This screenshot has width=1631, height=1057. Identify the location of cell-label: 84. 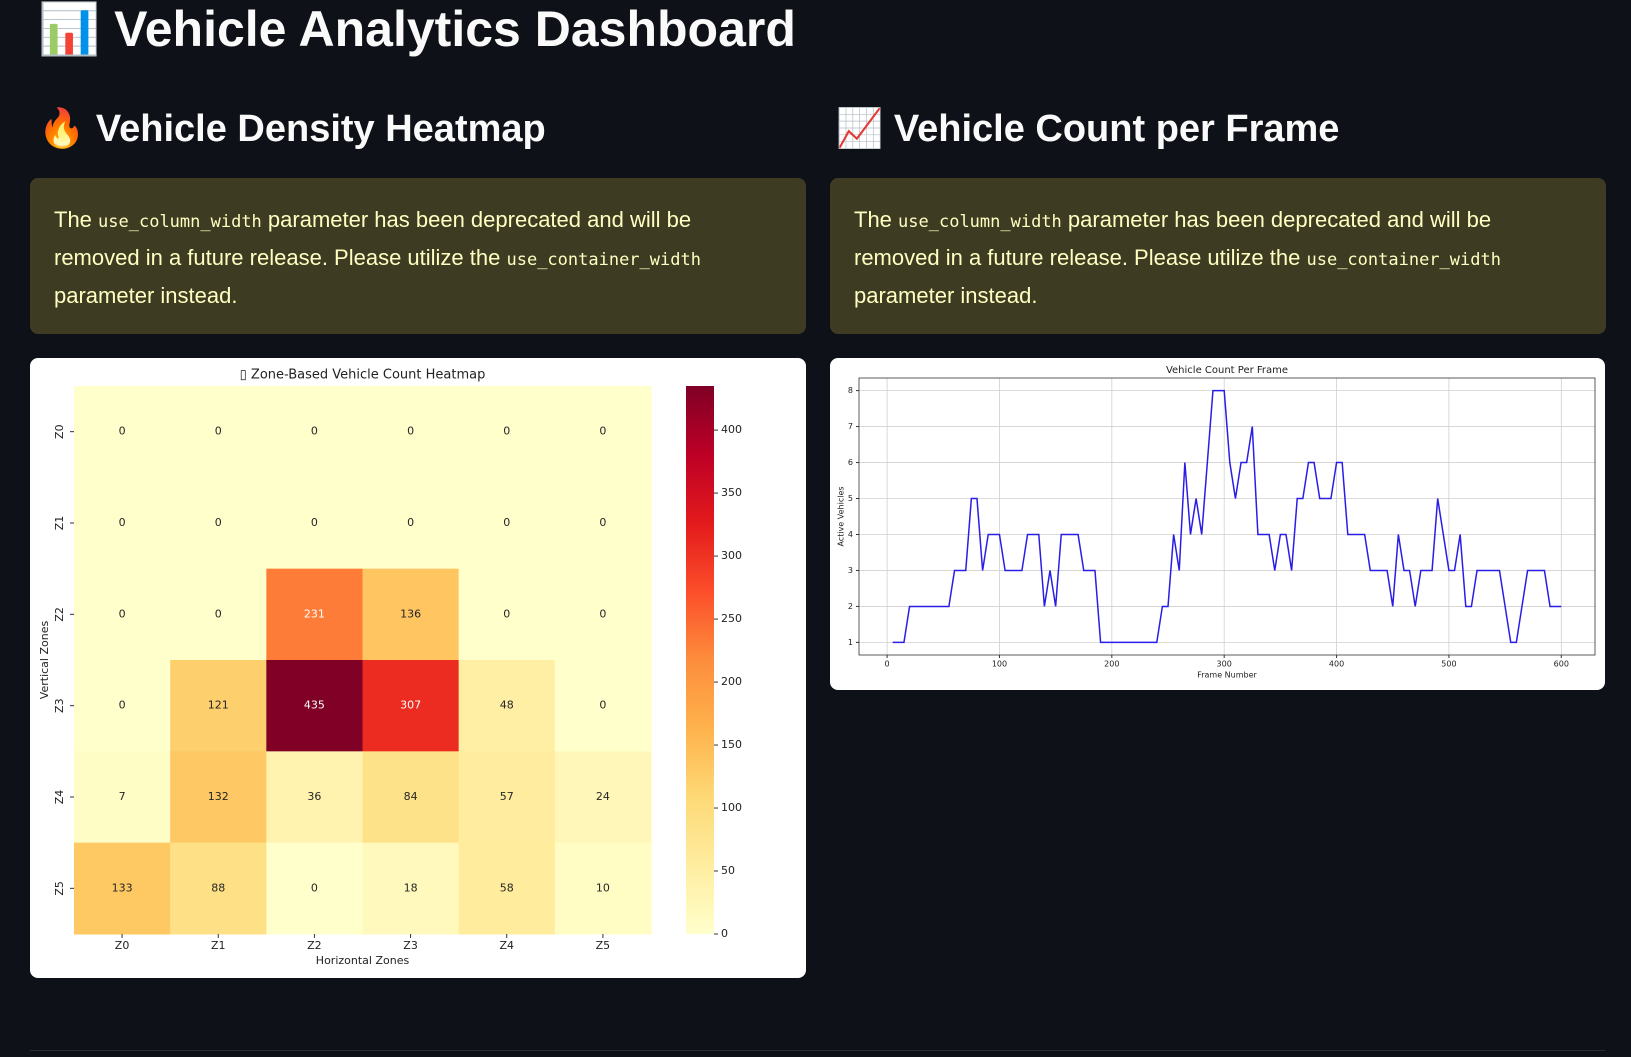
(411, 796).